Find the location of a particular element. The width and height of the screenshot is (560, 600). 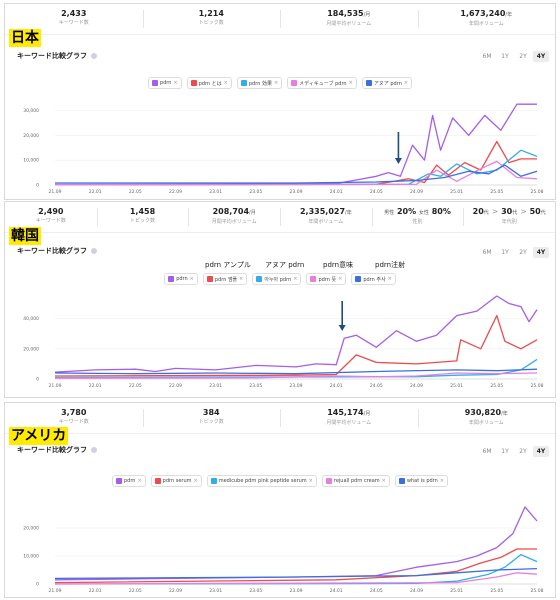

legend-label: what is pdrn is located at coordinates (422, 481).